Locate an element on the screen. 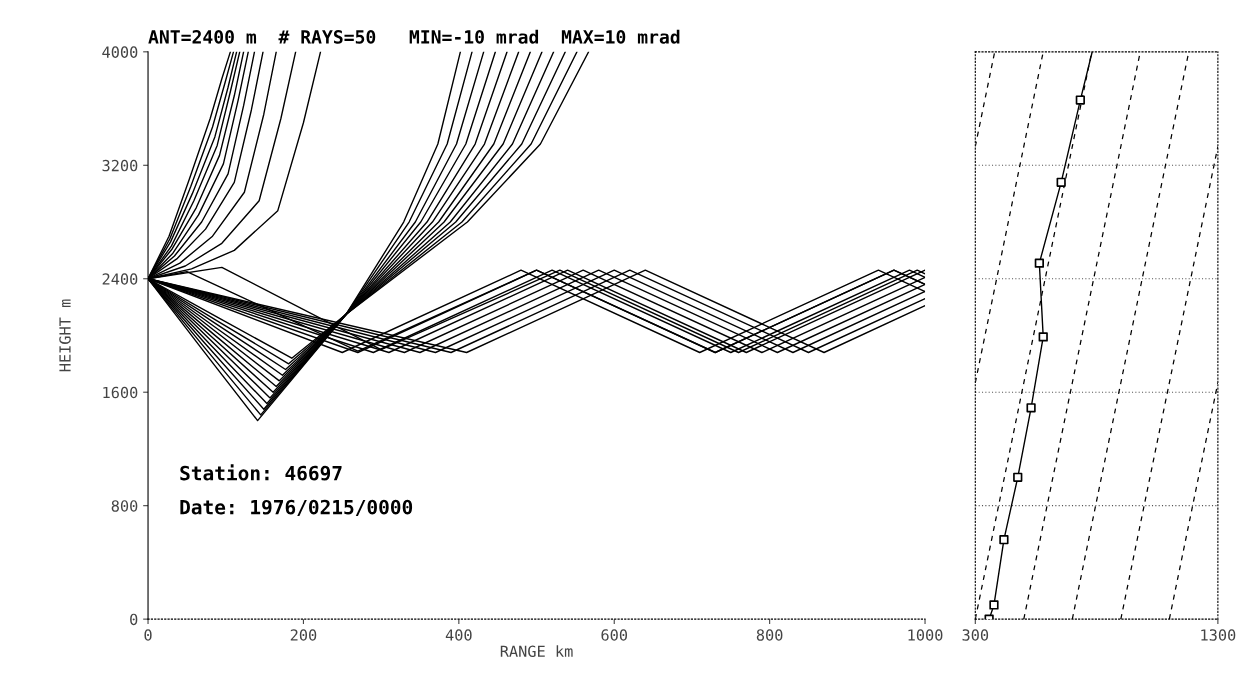 The image size is (1244, 691). x-tick-label: 1000 is located at coordinates (925, 635).